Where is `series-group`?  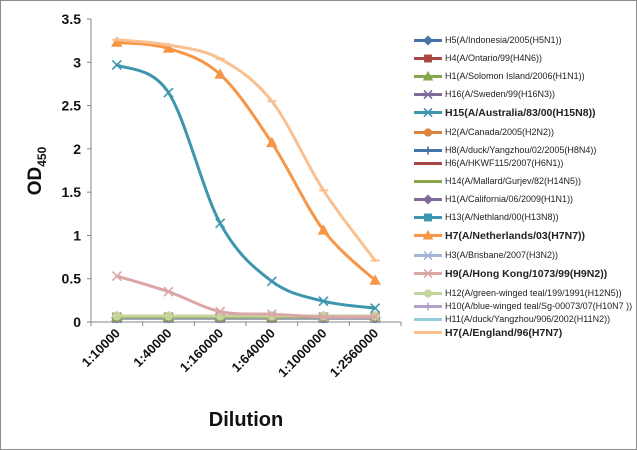
series-group is located at coordinates (246, 296).